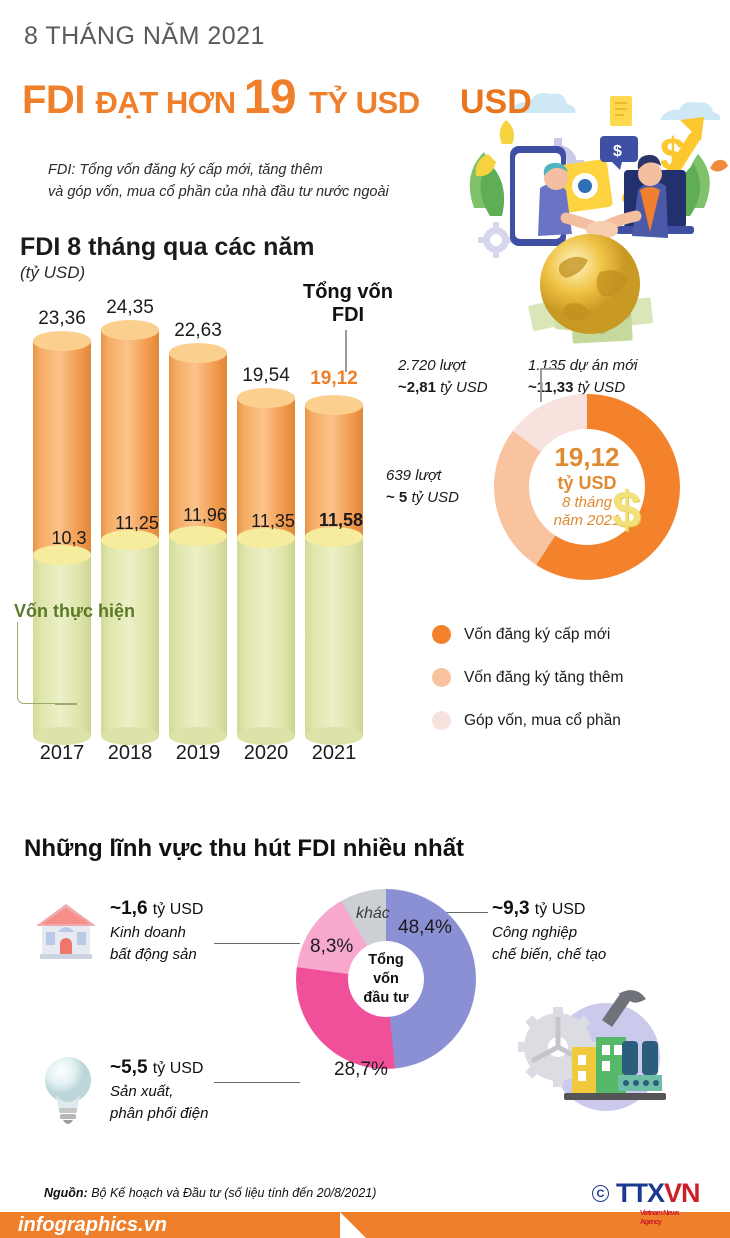 Image resolution: width=730 pixels, height=1238 pixels. Describe the element at coordinates (640, 1193) in the screenshot. I see `agency-name-a: TTX` at that location.